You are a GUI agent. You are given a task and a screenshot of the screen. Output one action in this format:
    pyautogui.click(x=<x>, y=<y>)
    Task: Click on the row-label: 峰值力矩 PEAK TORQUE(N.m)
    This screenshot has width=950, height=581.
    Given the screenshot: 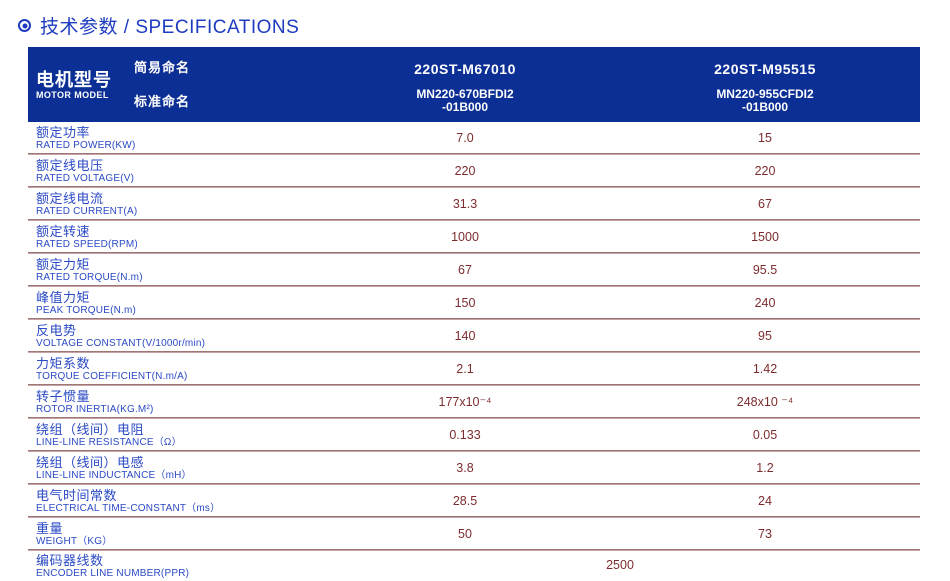 What is the action you would take?
    pyautogui.click(x=174, y=303)
    